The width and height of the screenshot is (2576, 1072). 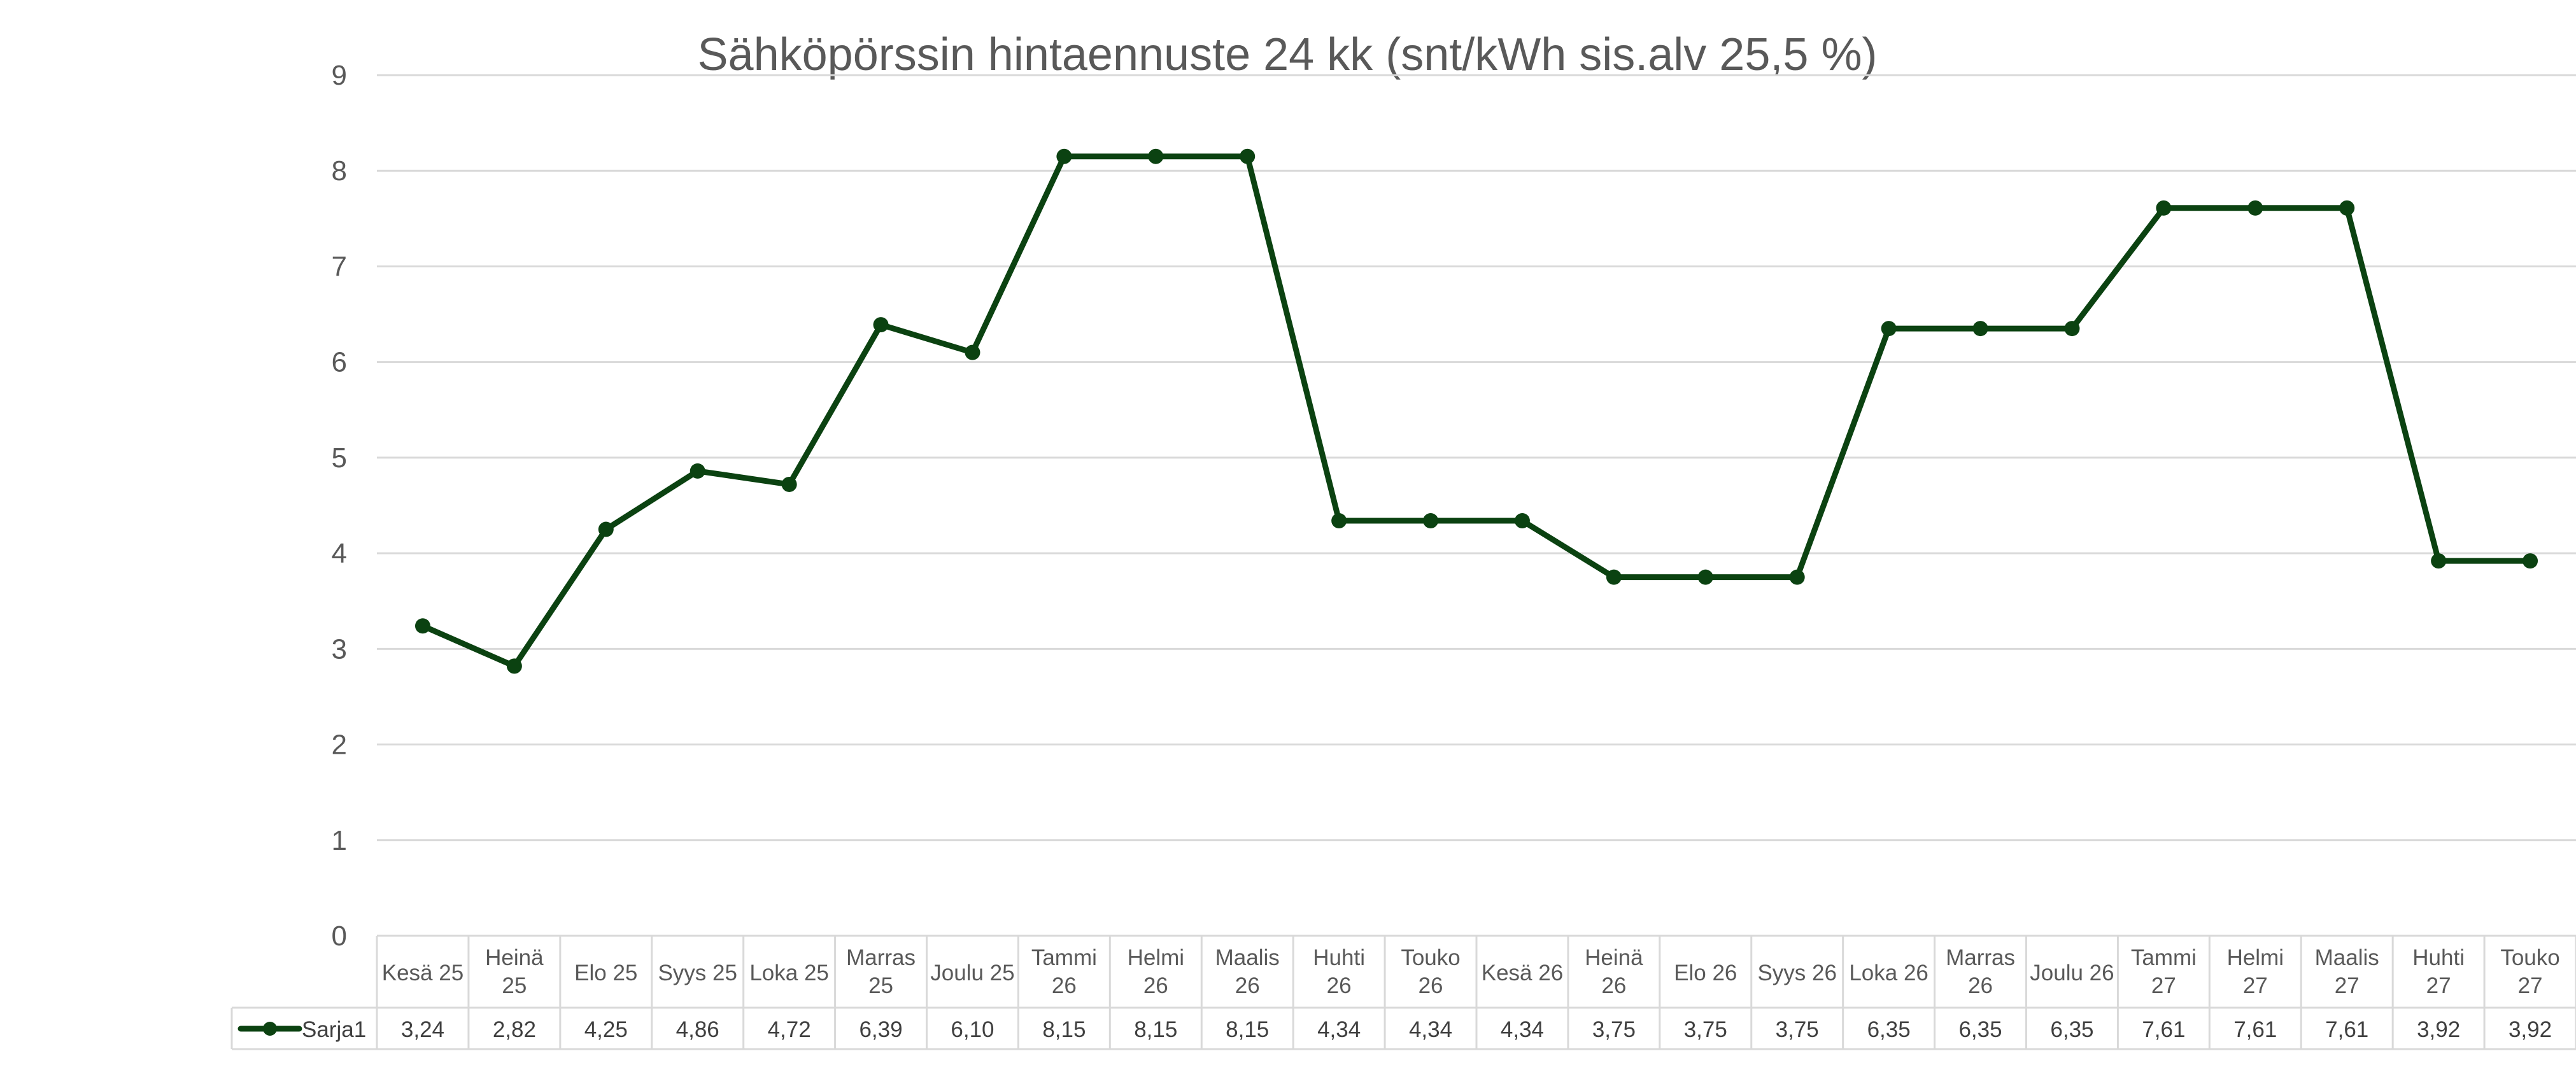 What do you see at coordinates (789, 973) in the screenshot?
I see `x-tick-label: Loka 25` at bounding box center [789, 973].